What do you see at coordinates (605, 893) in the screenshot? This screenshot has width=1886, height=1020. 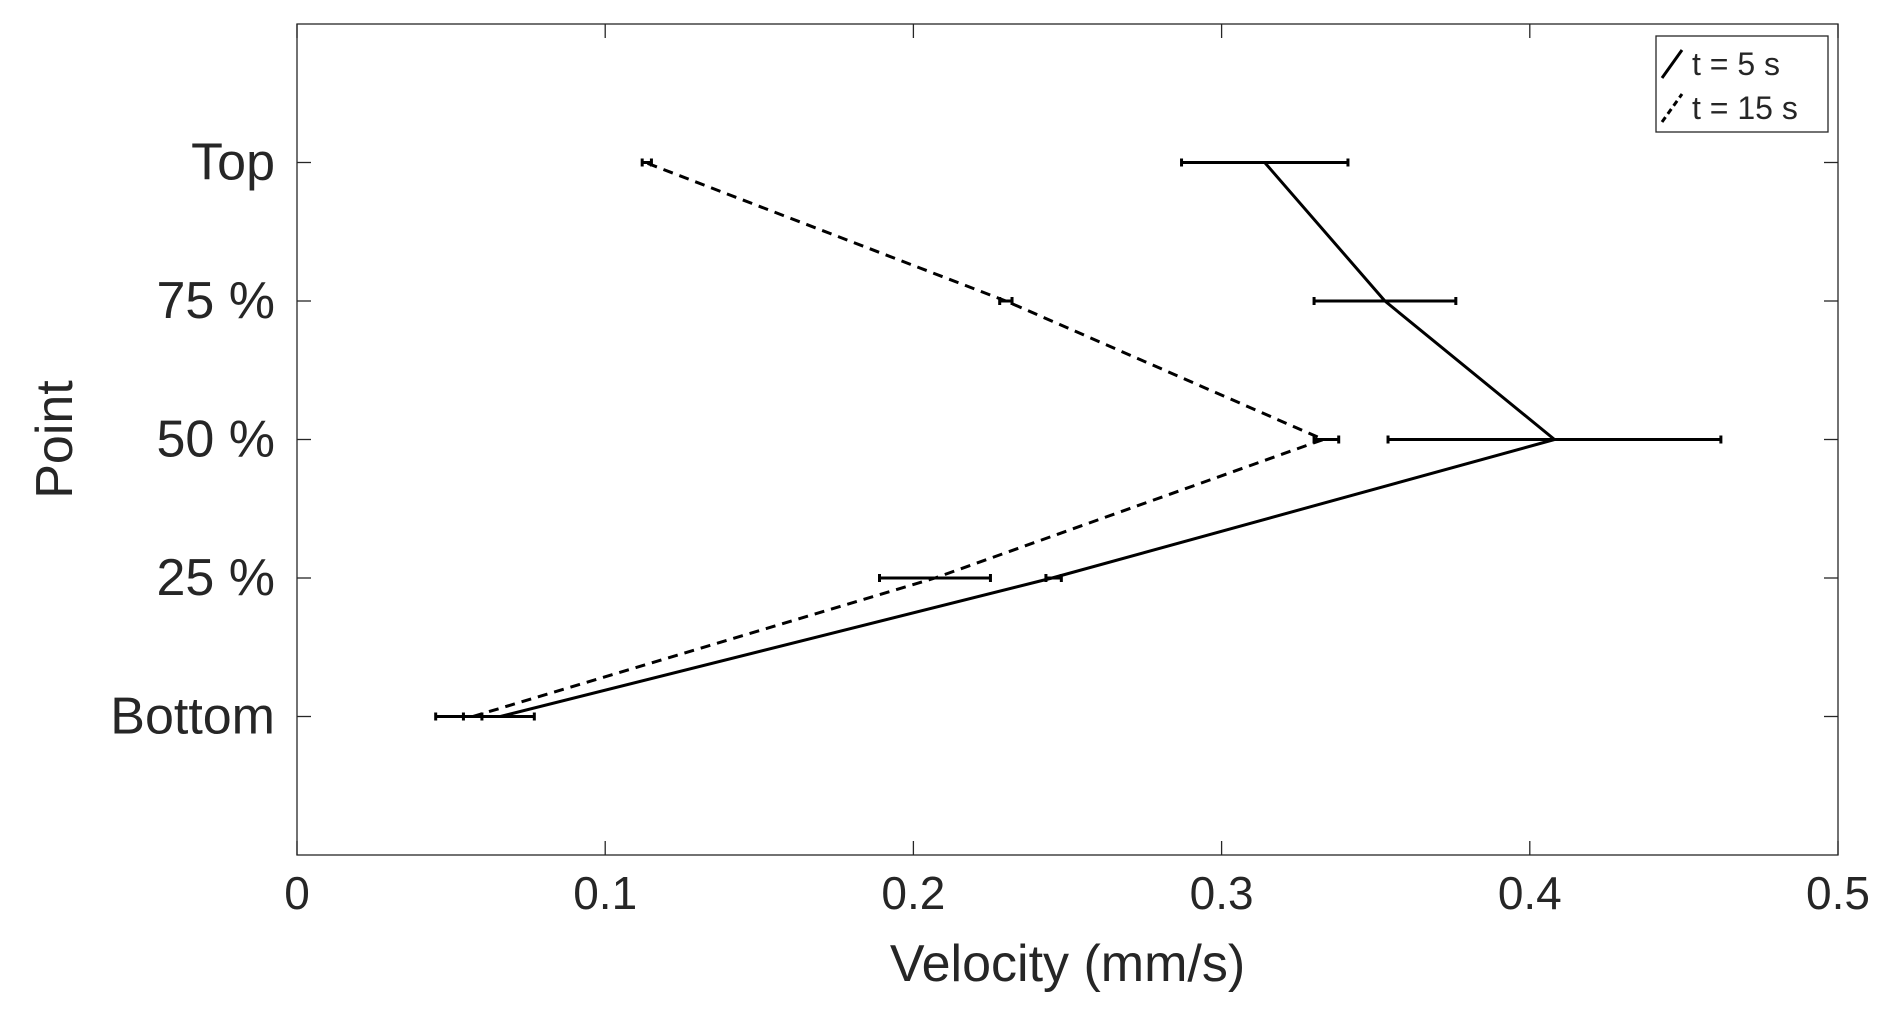 I see `x-tick-label: 0.1` at bounding box center [605, 893].